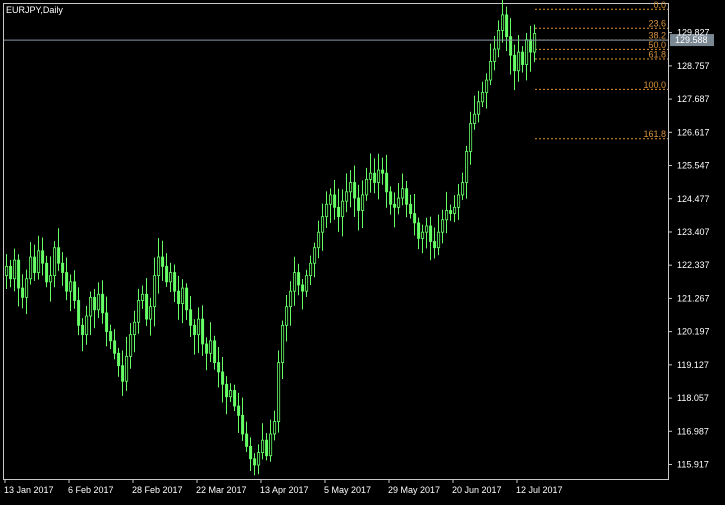 The height and width of the screenshot is (505, 725). I want to click on fib-label: 23.6, so click(657, 24).